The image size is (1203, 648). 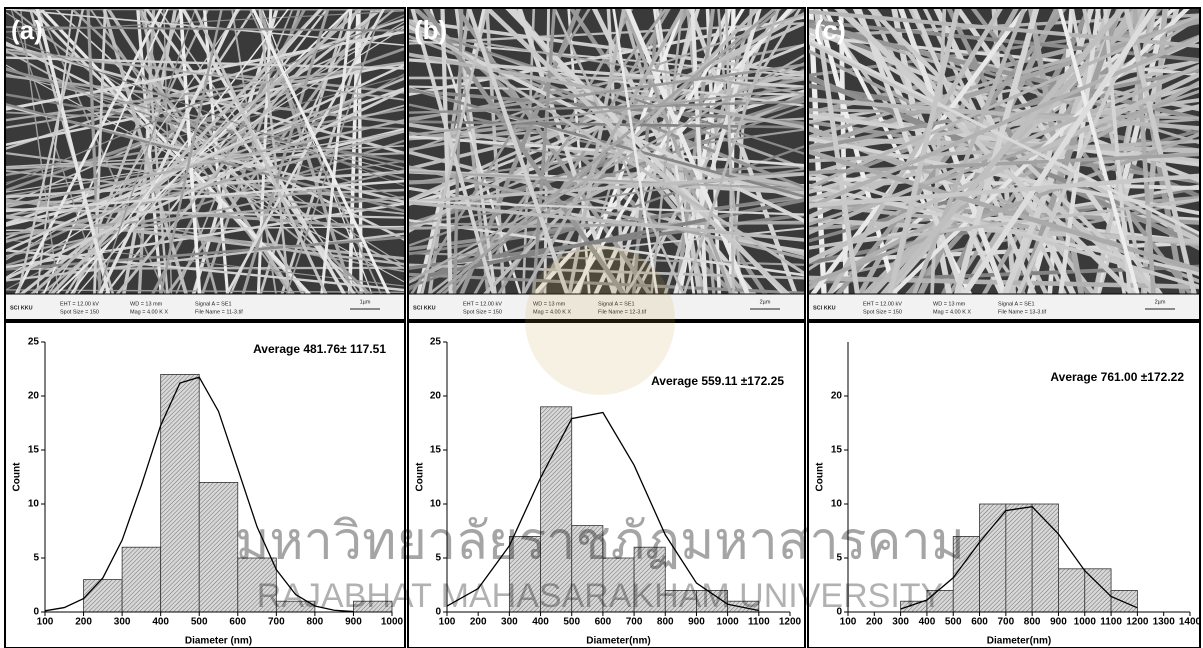 I want to click on x-tick-label: 100, so click(x=45, y=622).